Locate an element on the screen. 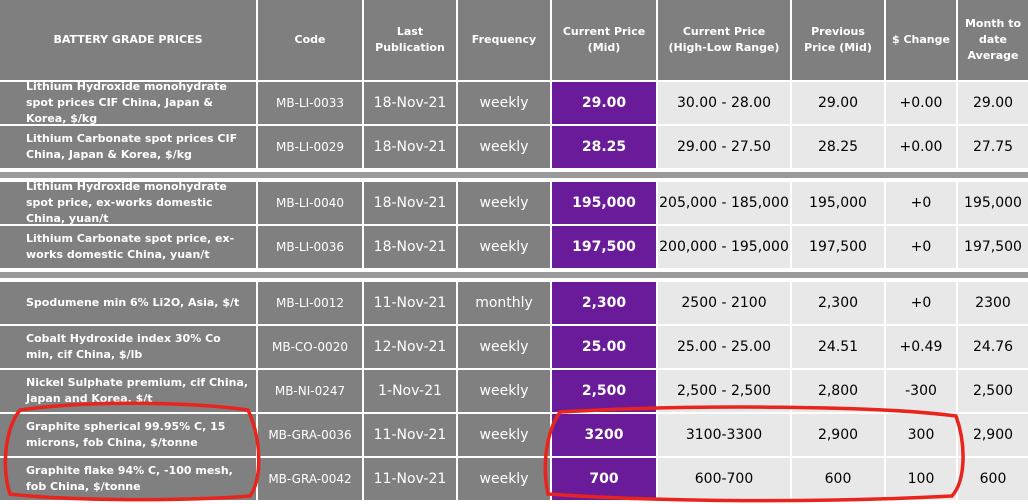 The image size is (1028, 504). price-range: 200,000 - 195,000 is located at coordinates (724, 247).